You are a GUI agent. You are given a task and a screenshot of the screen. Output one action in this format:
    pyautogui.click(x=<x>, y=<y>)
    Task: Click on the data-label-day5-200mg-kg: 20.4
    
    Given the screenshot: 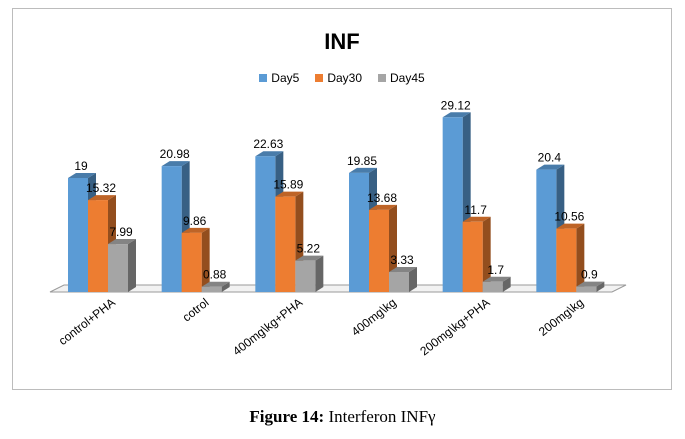 What is the action you would take?
    pyautogui.click(x=550, y=158)
    